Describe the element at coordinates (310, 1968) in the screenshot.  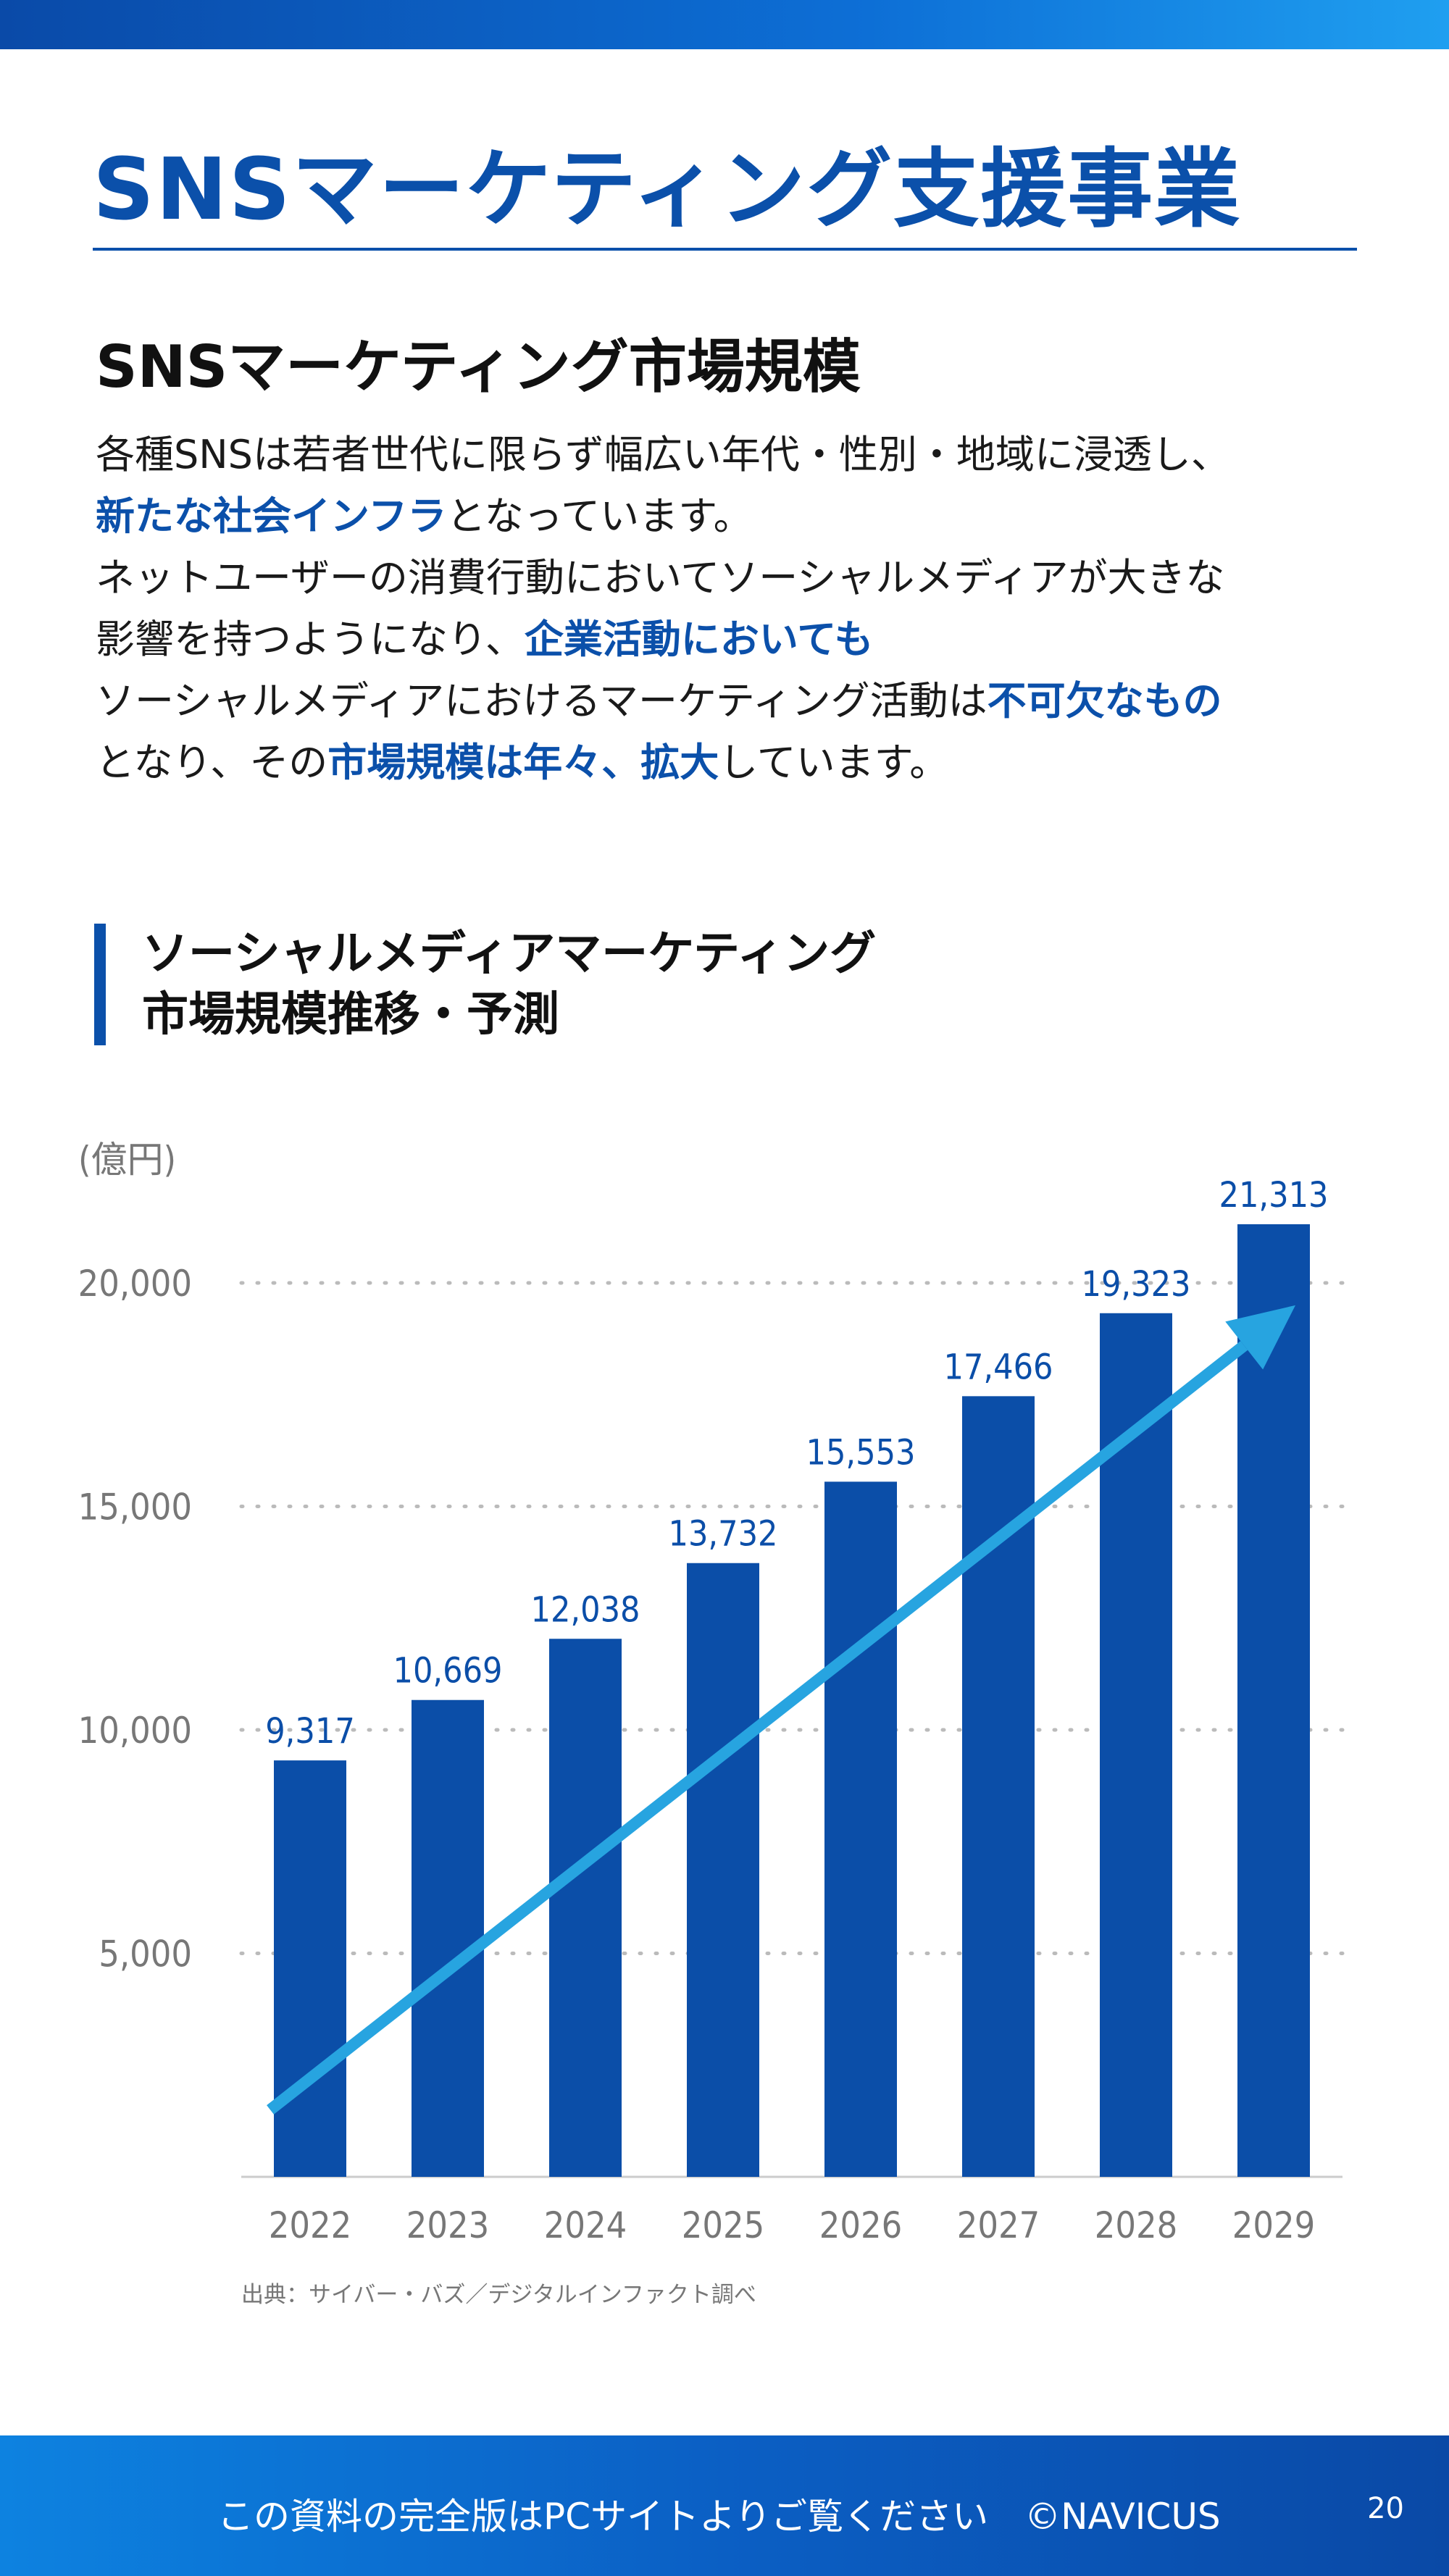
I see `bar-2022` at that location.